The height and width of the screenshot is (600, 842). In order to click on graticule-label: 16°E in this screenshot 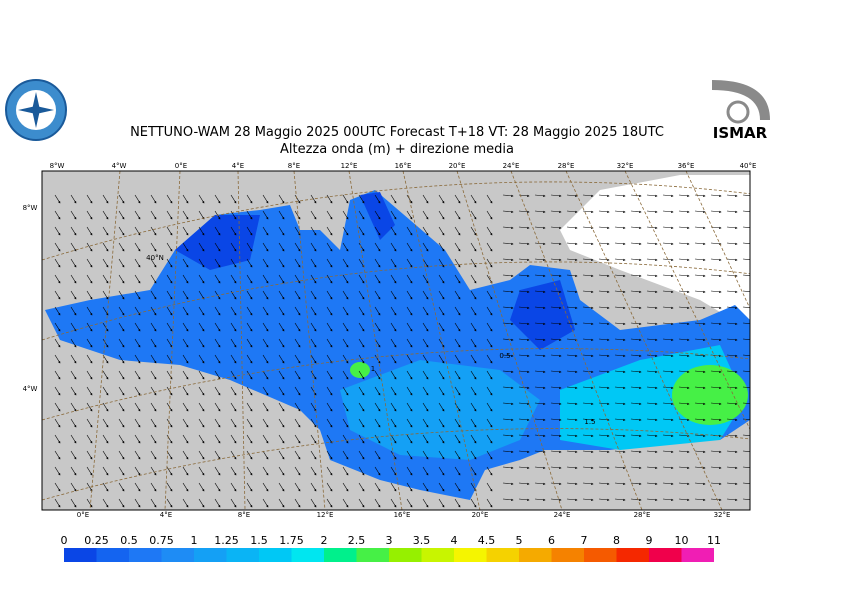, I will do `click(402, 515)`.